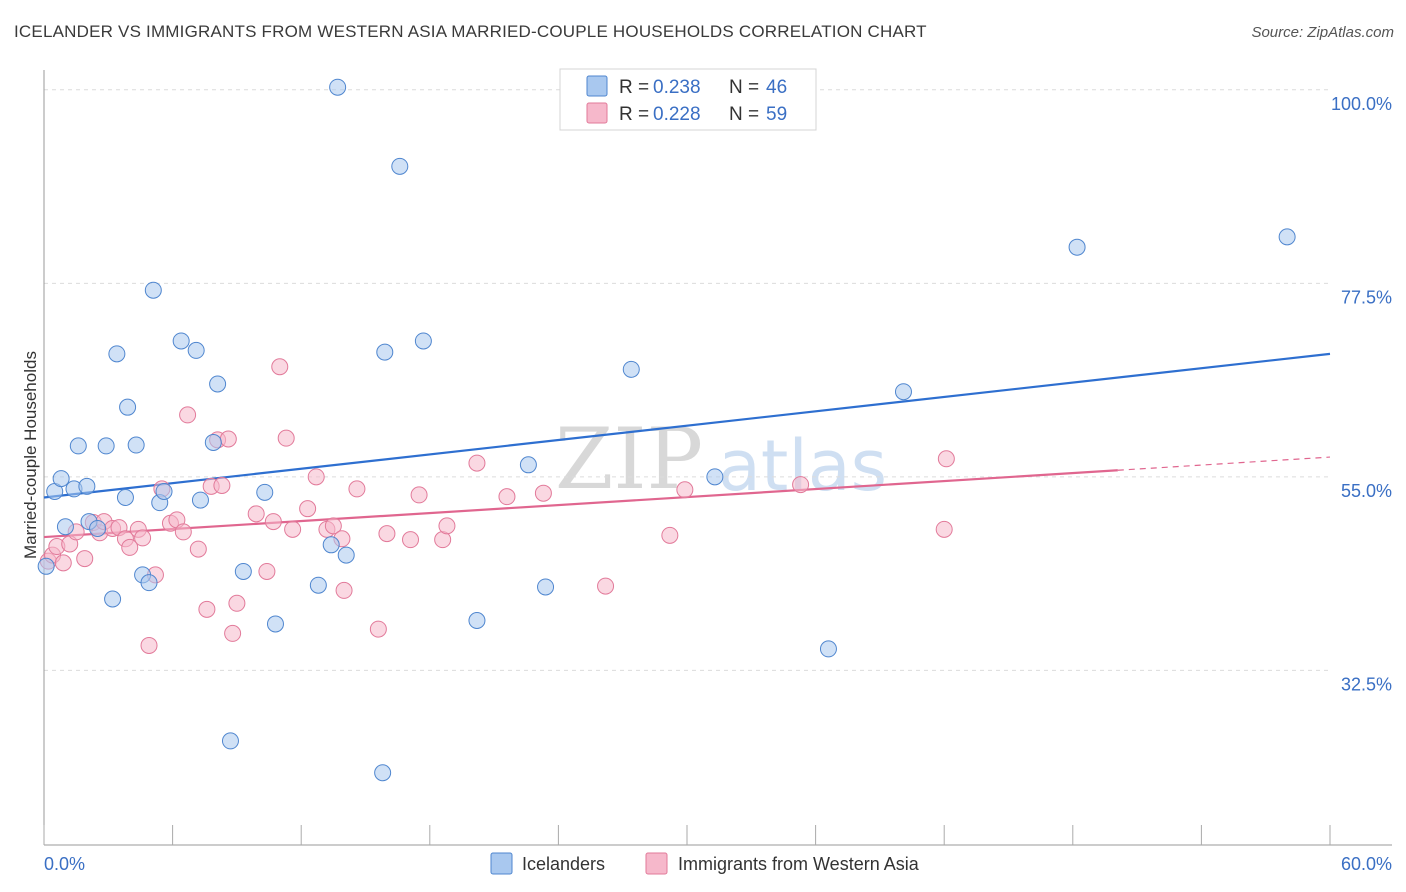 The image size is (1406, 892). Describe the element at coordinates (688, 99) in the screenshot. I see `stats-legend: R = 0.238 N = 46 R = 0.228 N = 59` at that location.